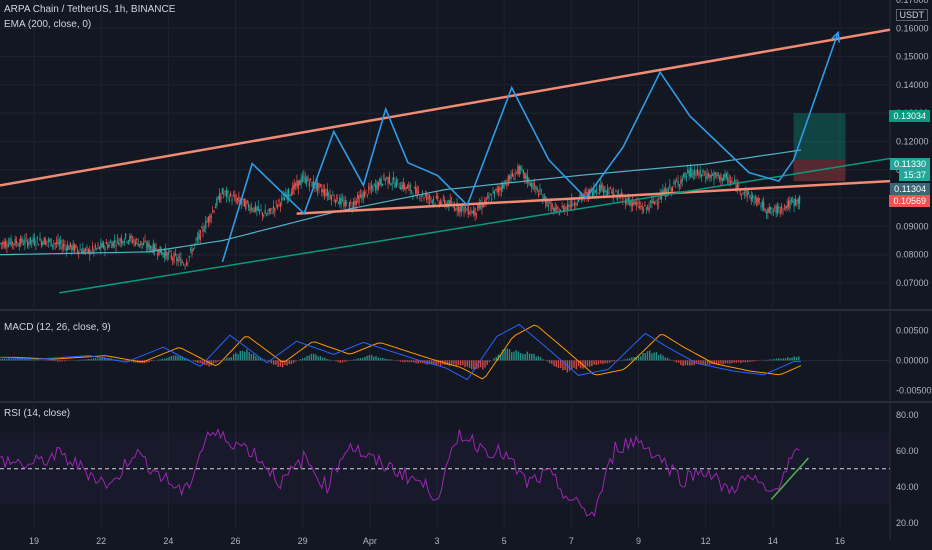 This screenshot has height=550, width=932. I want to click on currency-badge: USDT, so click(911, 15).